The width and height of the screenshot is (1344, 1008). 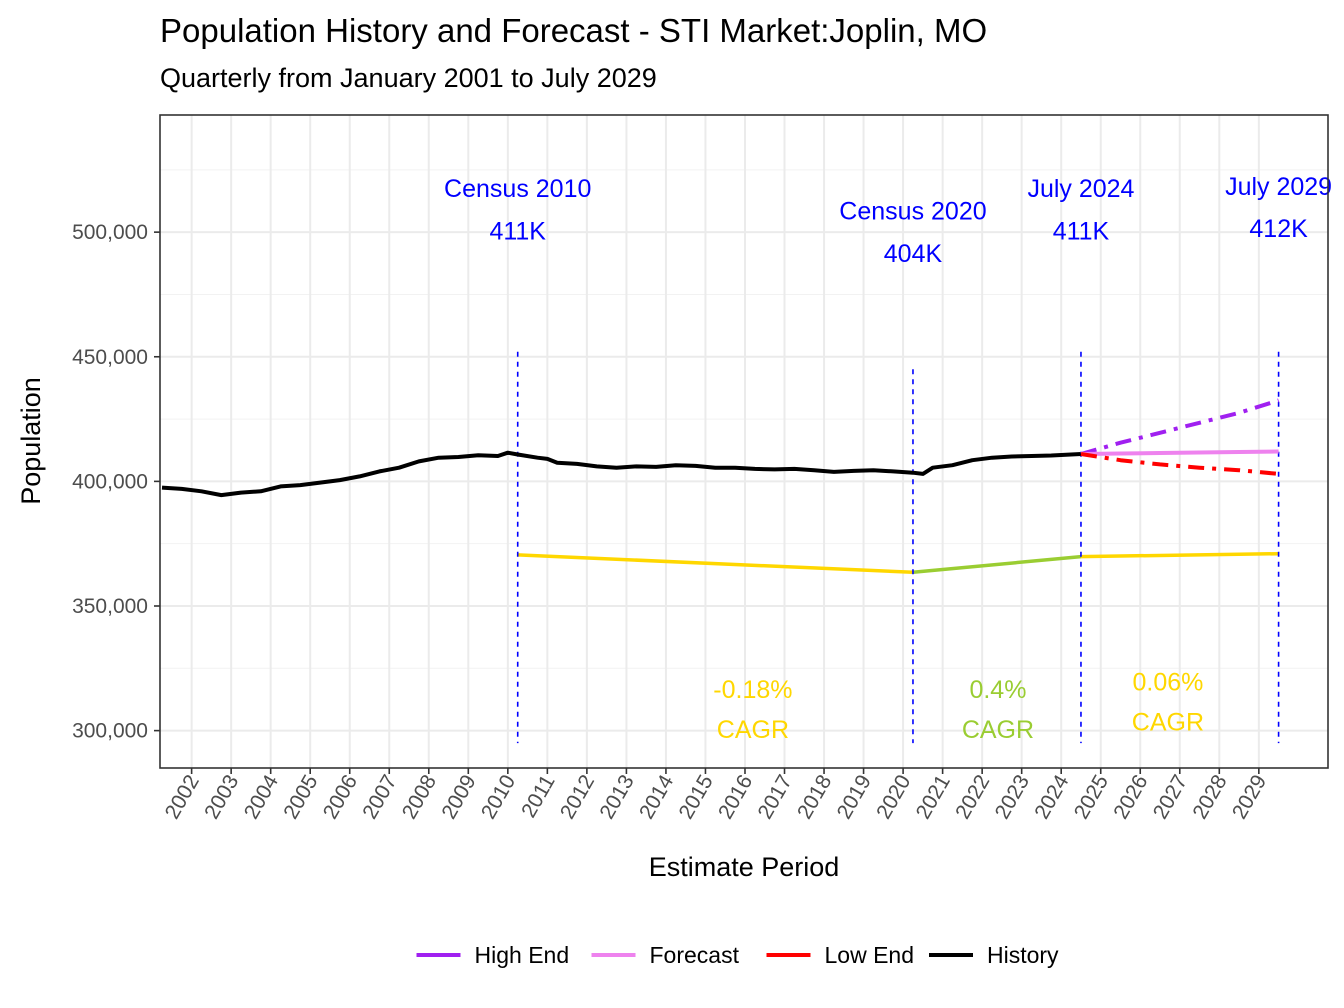 I want to click on x-tick-label: 2008, so click(x=419, y=797).